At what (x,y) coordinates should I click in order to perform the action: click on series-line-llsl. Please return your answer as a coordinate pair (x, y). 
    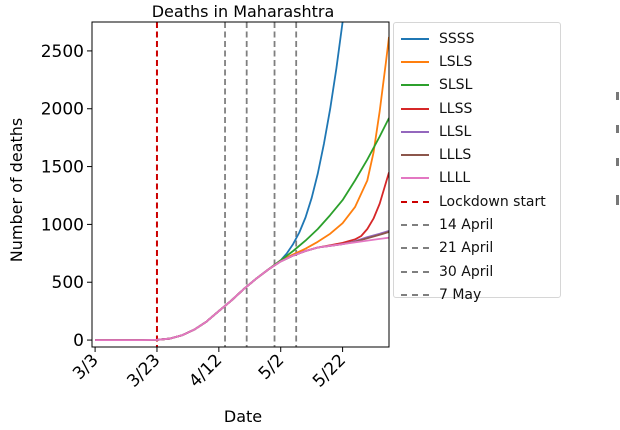
    Looking at the image, I should click on (242, 285).